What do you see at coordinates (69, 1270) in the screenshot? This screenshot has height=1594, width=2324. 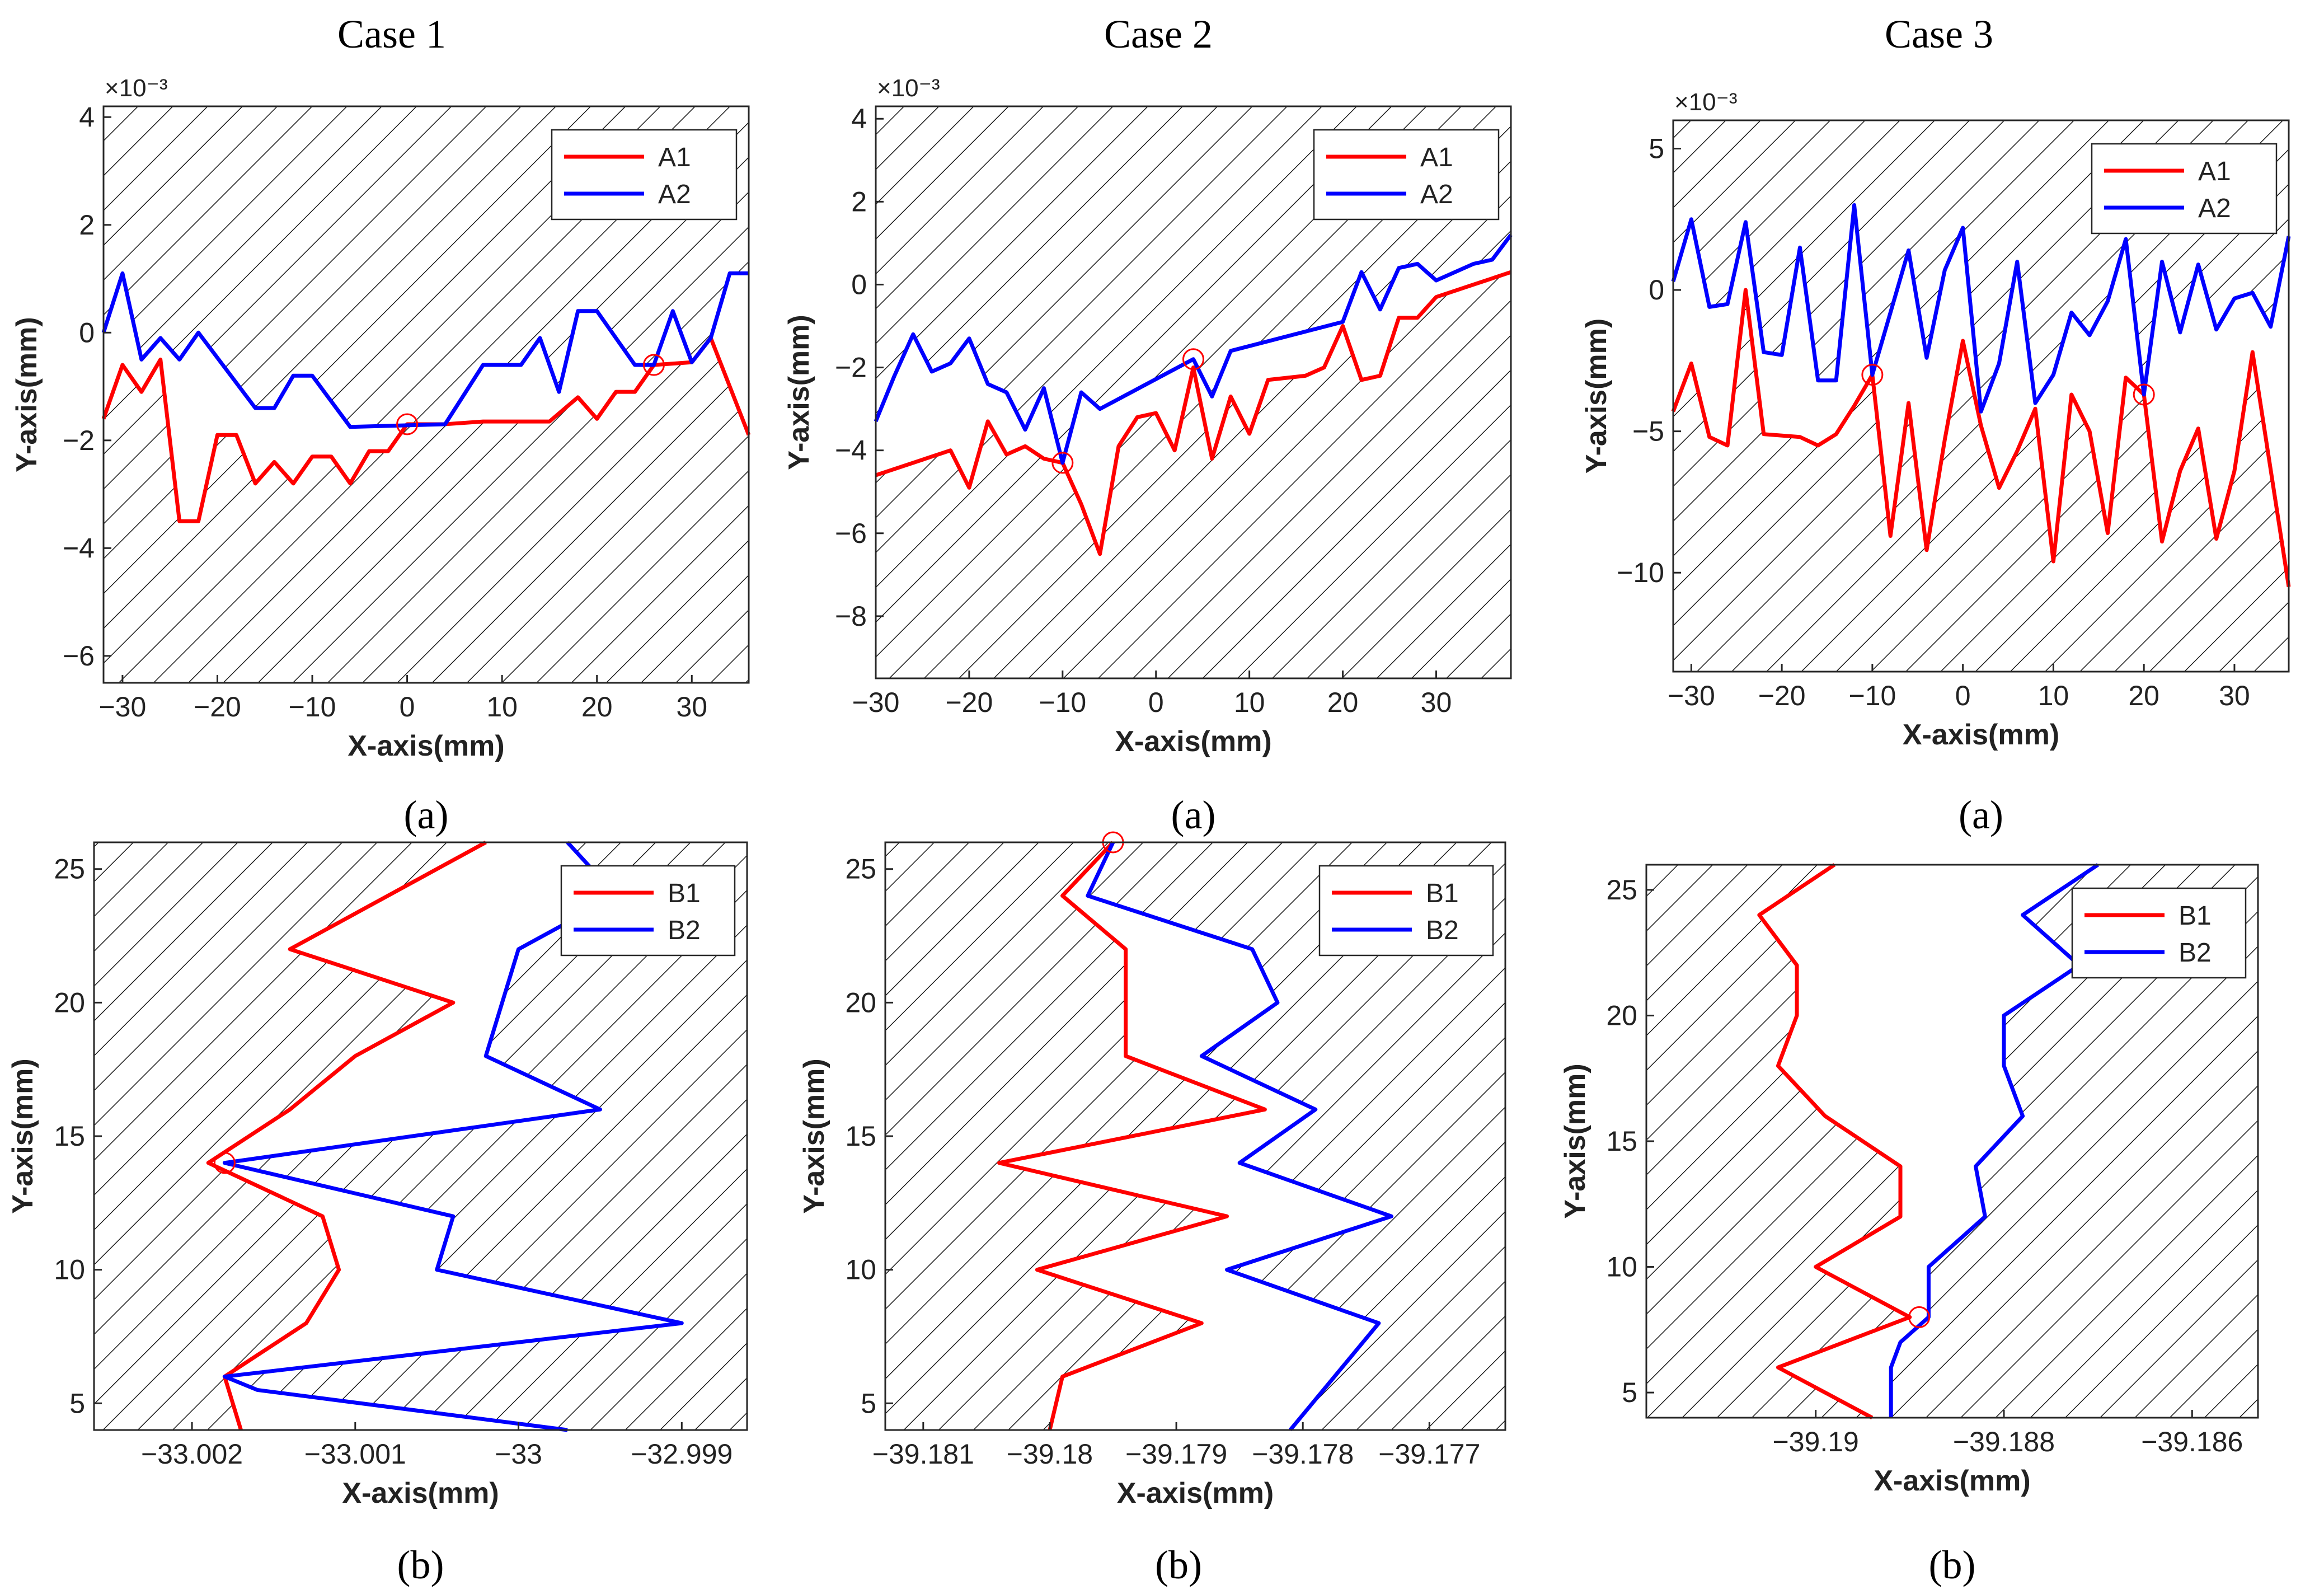 I see `chart4-ytick-label: 10` at bounding box center [69, 1270].